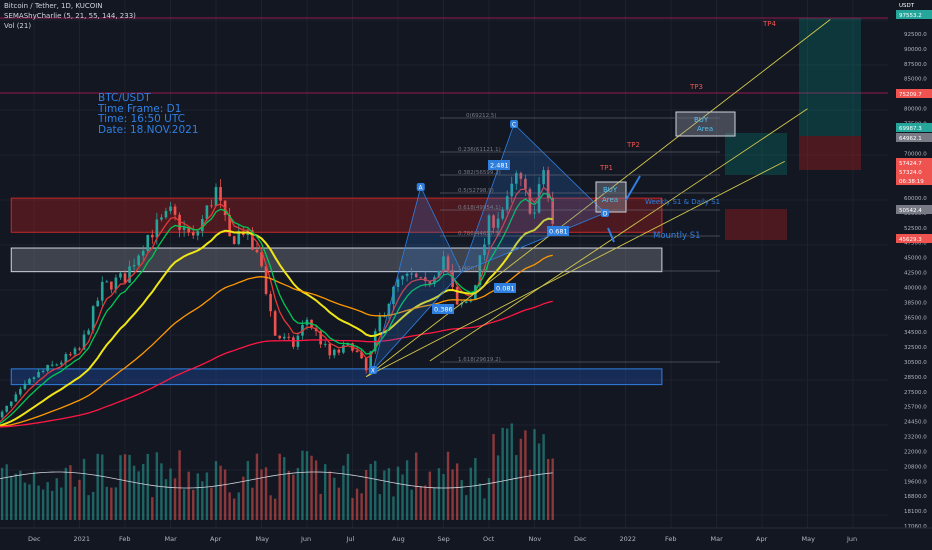  Describe the element at coordinates (216, 539) in the screenshot. I see `x-tick-label: Apr` at that location.